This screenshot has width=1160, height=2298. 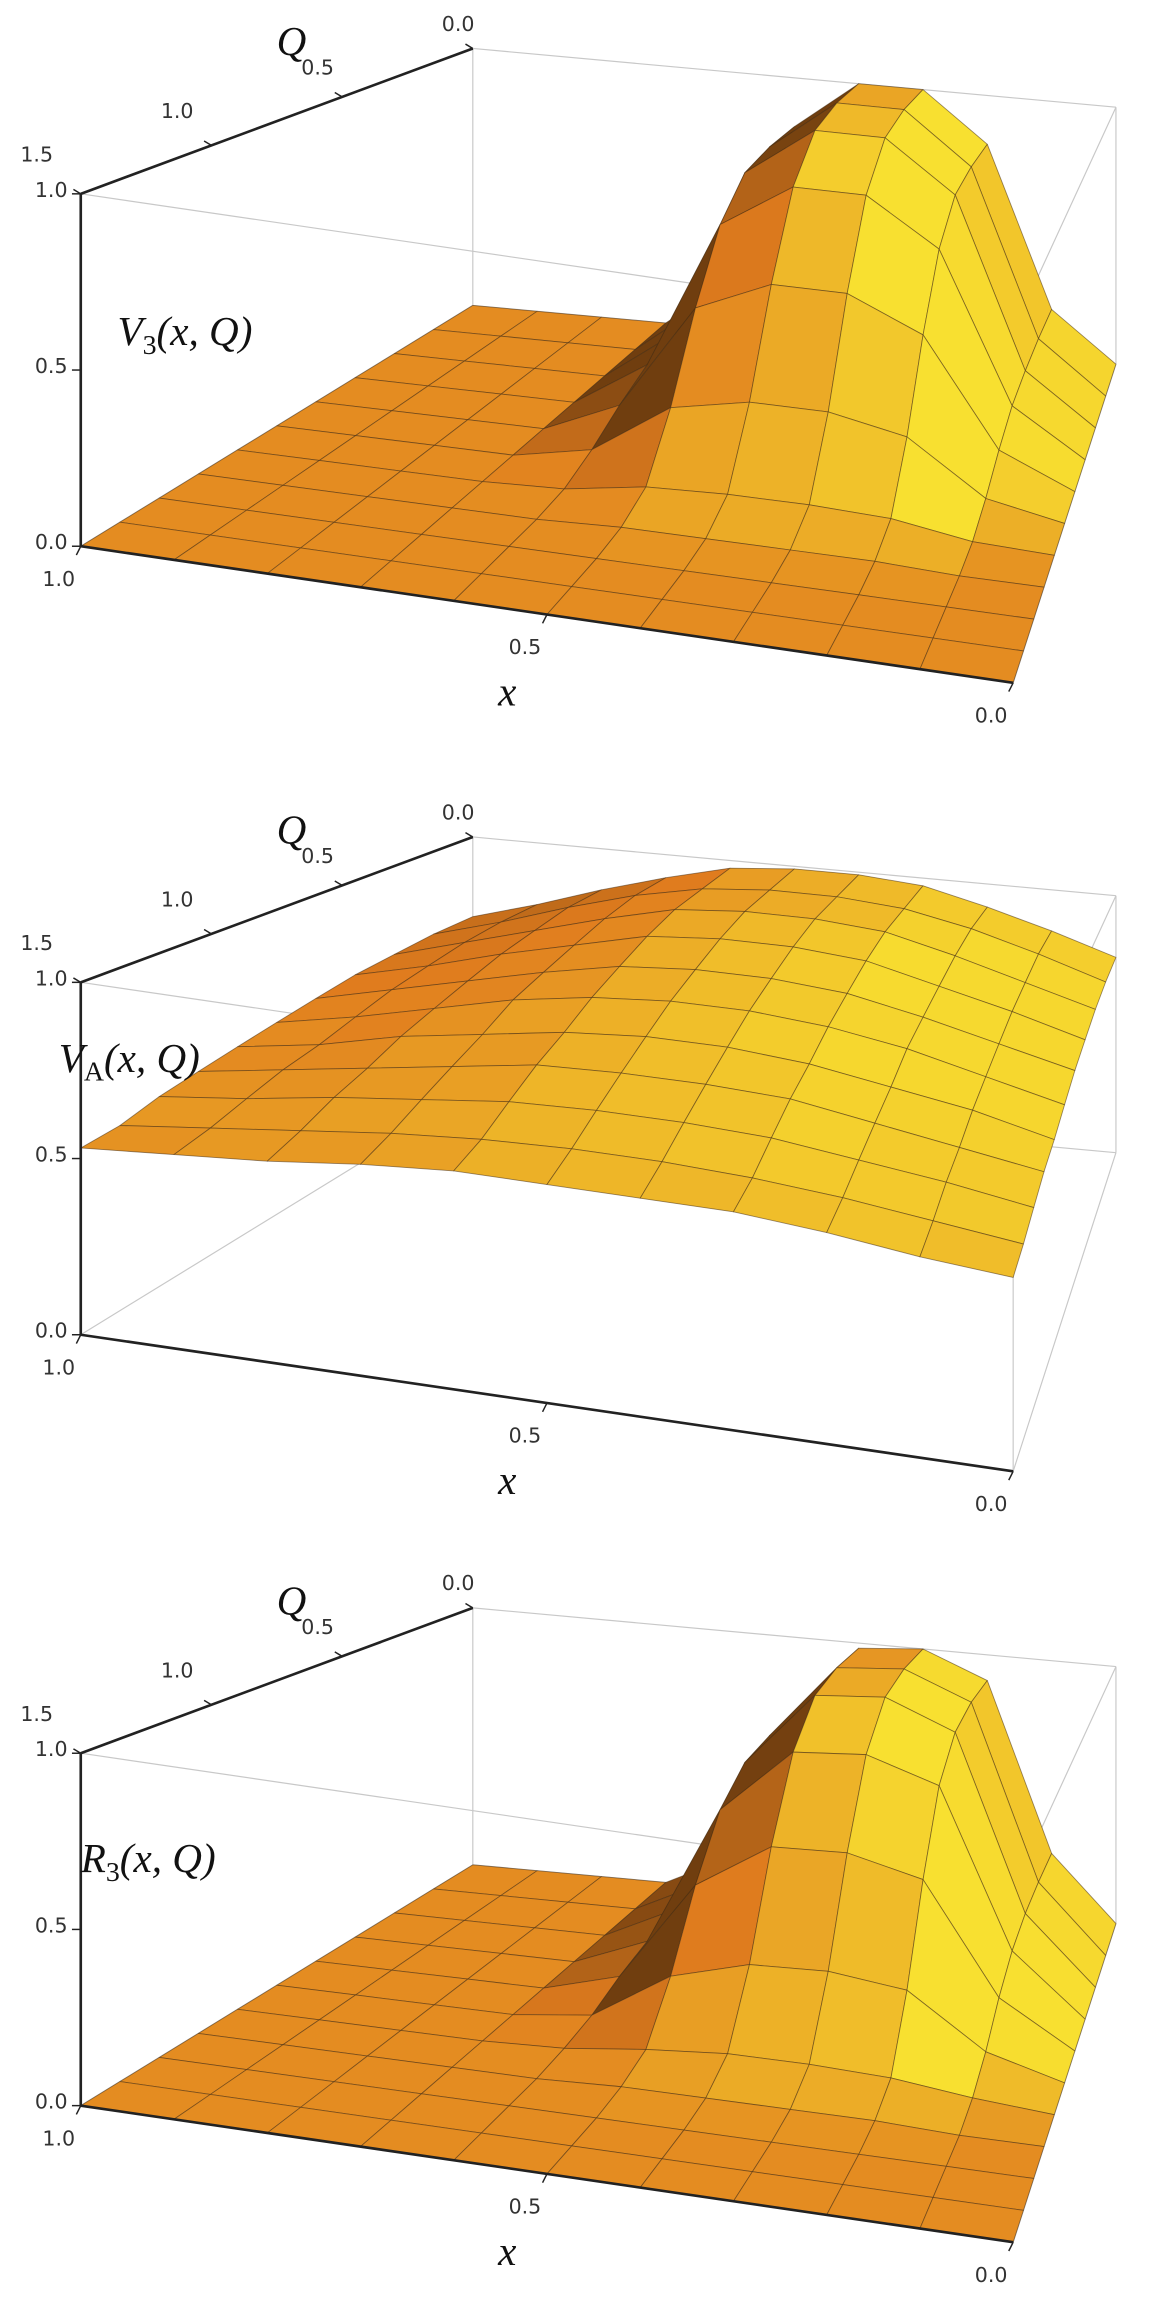 I want to click on z-axis-label: V3(x, Q), so click(x=184, y=334).